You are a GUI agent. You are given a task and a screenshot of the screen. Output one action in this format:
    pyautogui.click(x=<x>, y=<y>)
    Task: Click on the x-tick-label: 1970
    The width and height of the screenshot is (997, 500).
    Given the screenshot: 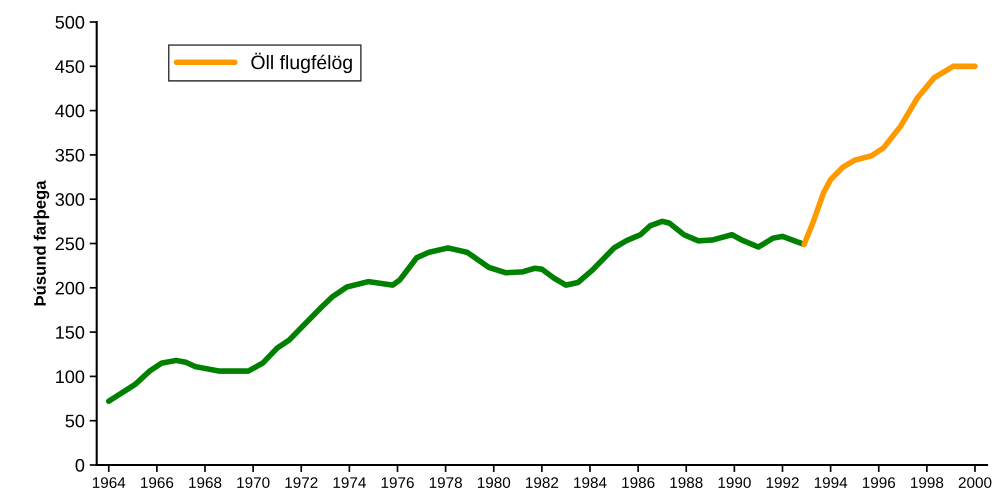 What is the action you would take?
    pyautogui.click(x=253, y=482)
    